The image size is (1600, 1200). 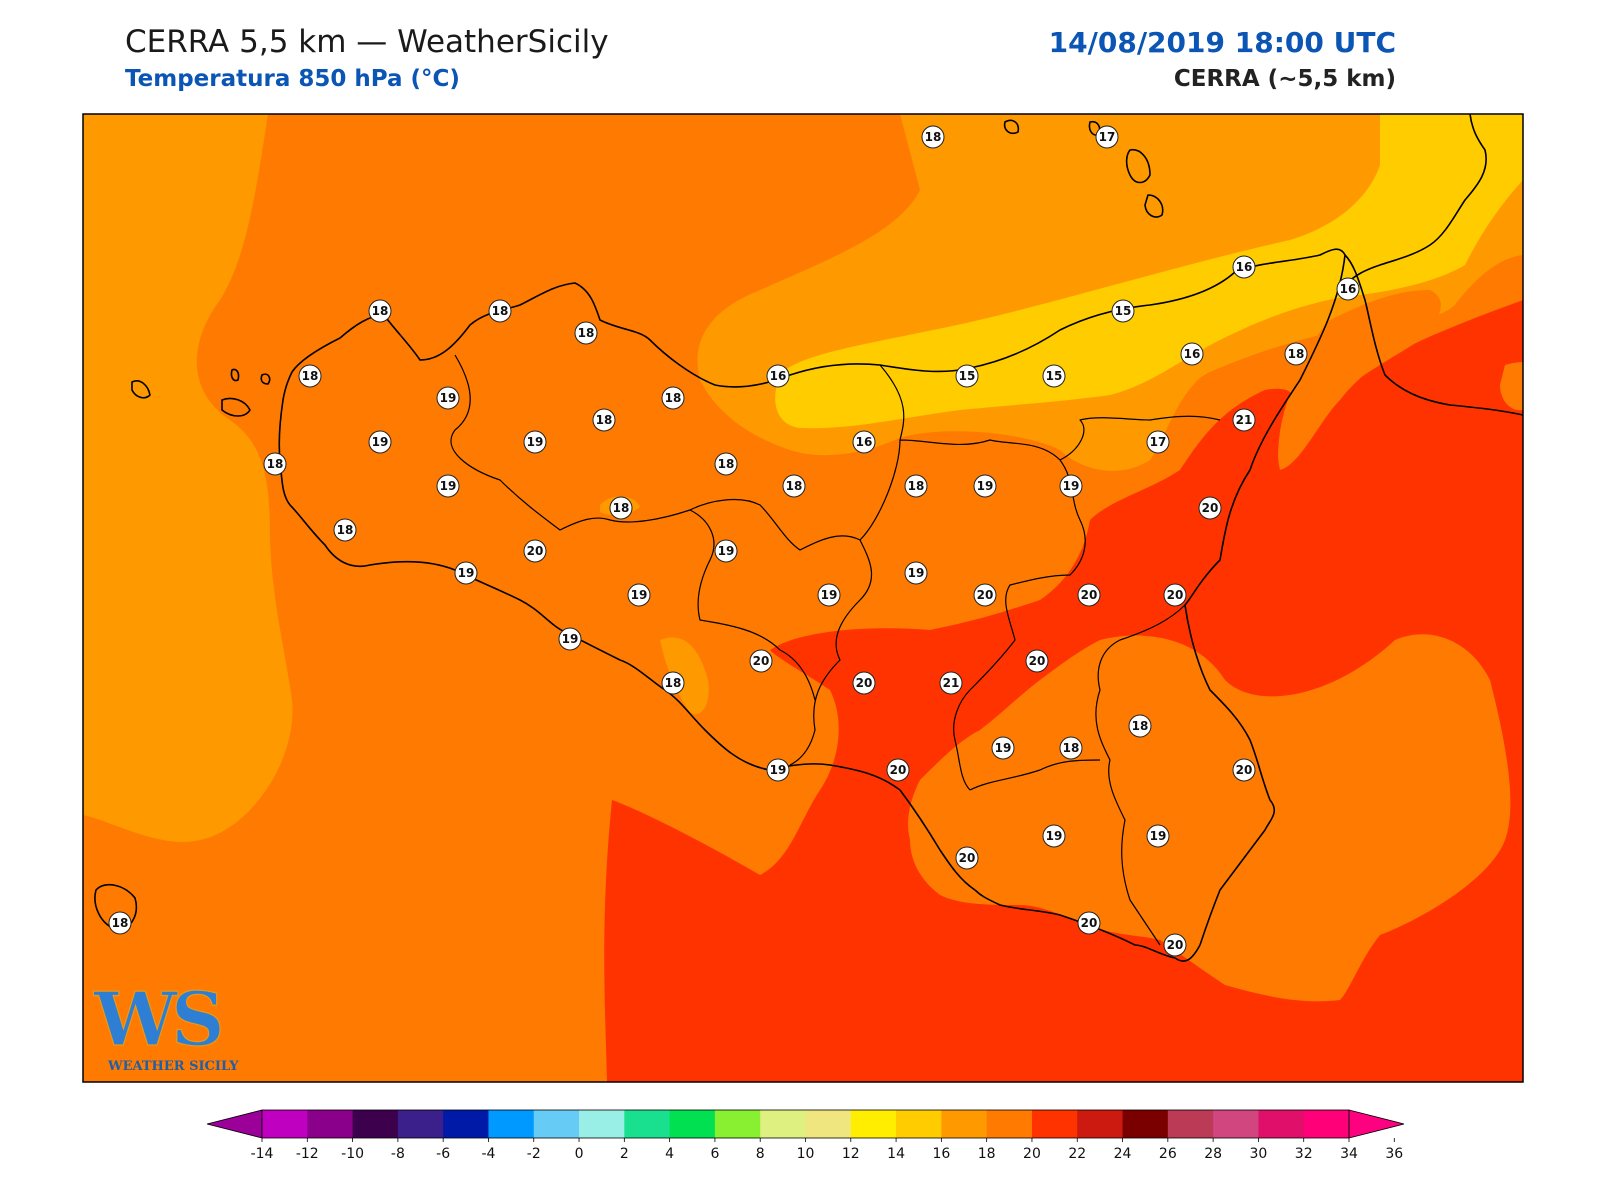 I want to click on station-value: 16, so click(x=1192, y=354).